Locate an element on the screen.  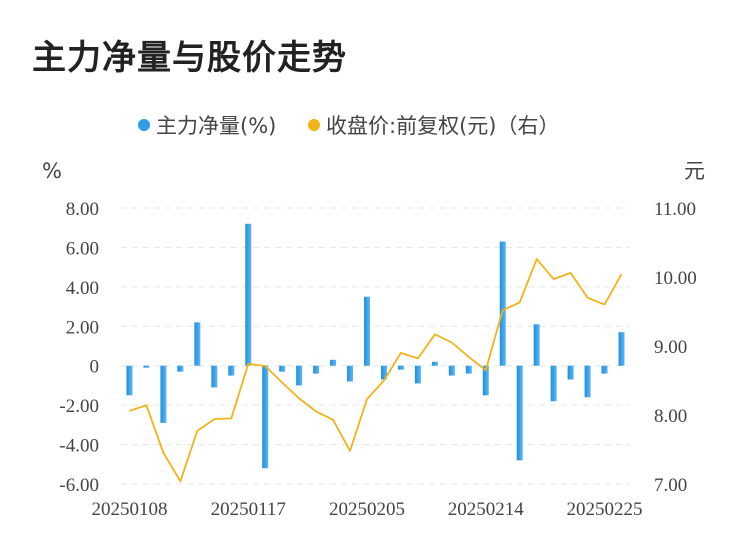
left-tick-label: 8.00 is located at coordinates (82, 209).